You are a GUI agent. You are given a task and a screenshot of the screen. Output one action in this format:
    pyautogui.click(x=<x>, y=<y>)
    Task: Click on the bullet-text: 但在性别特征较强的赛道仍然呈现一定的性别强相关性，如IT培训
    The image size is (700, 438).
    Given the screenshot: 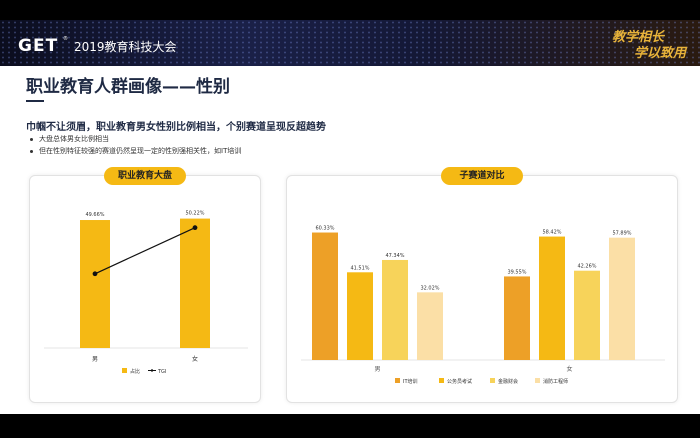 What is the action you would take?
    pyautogui.click(x=140, y=151)
    